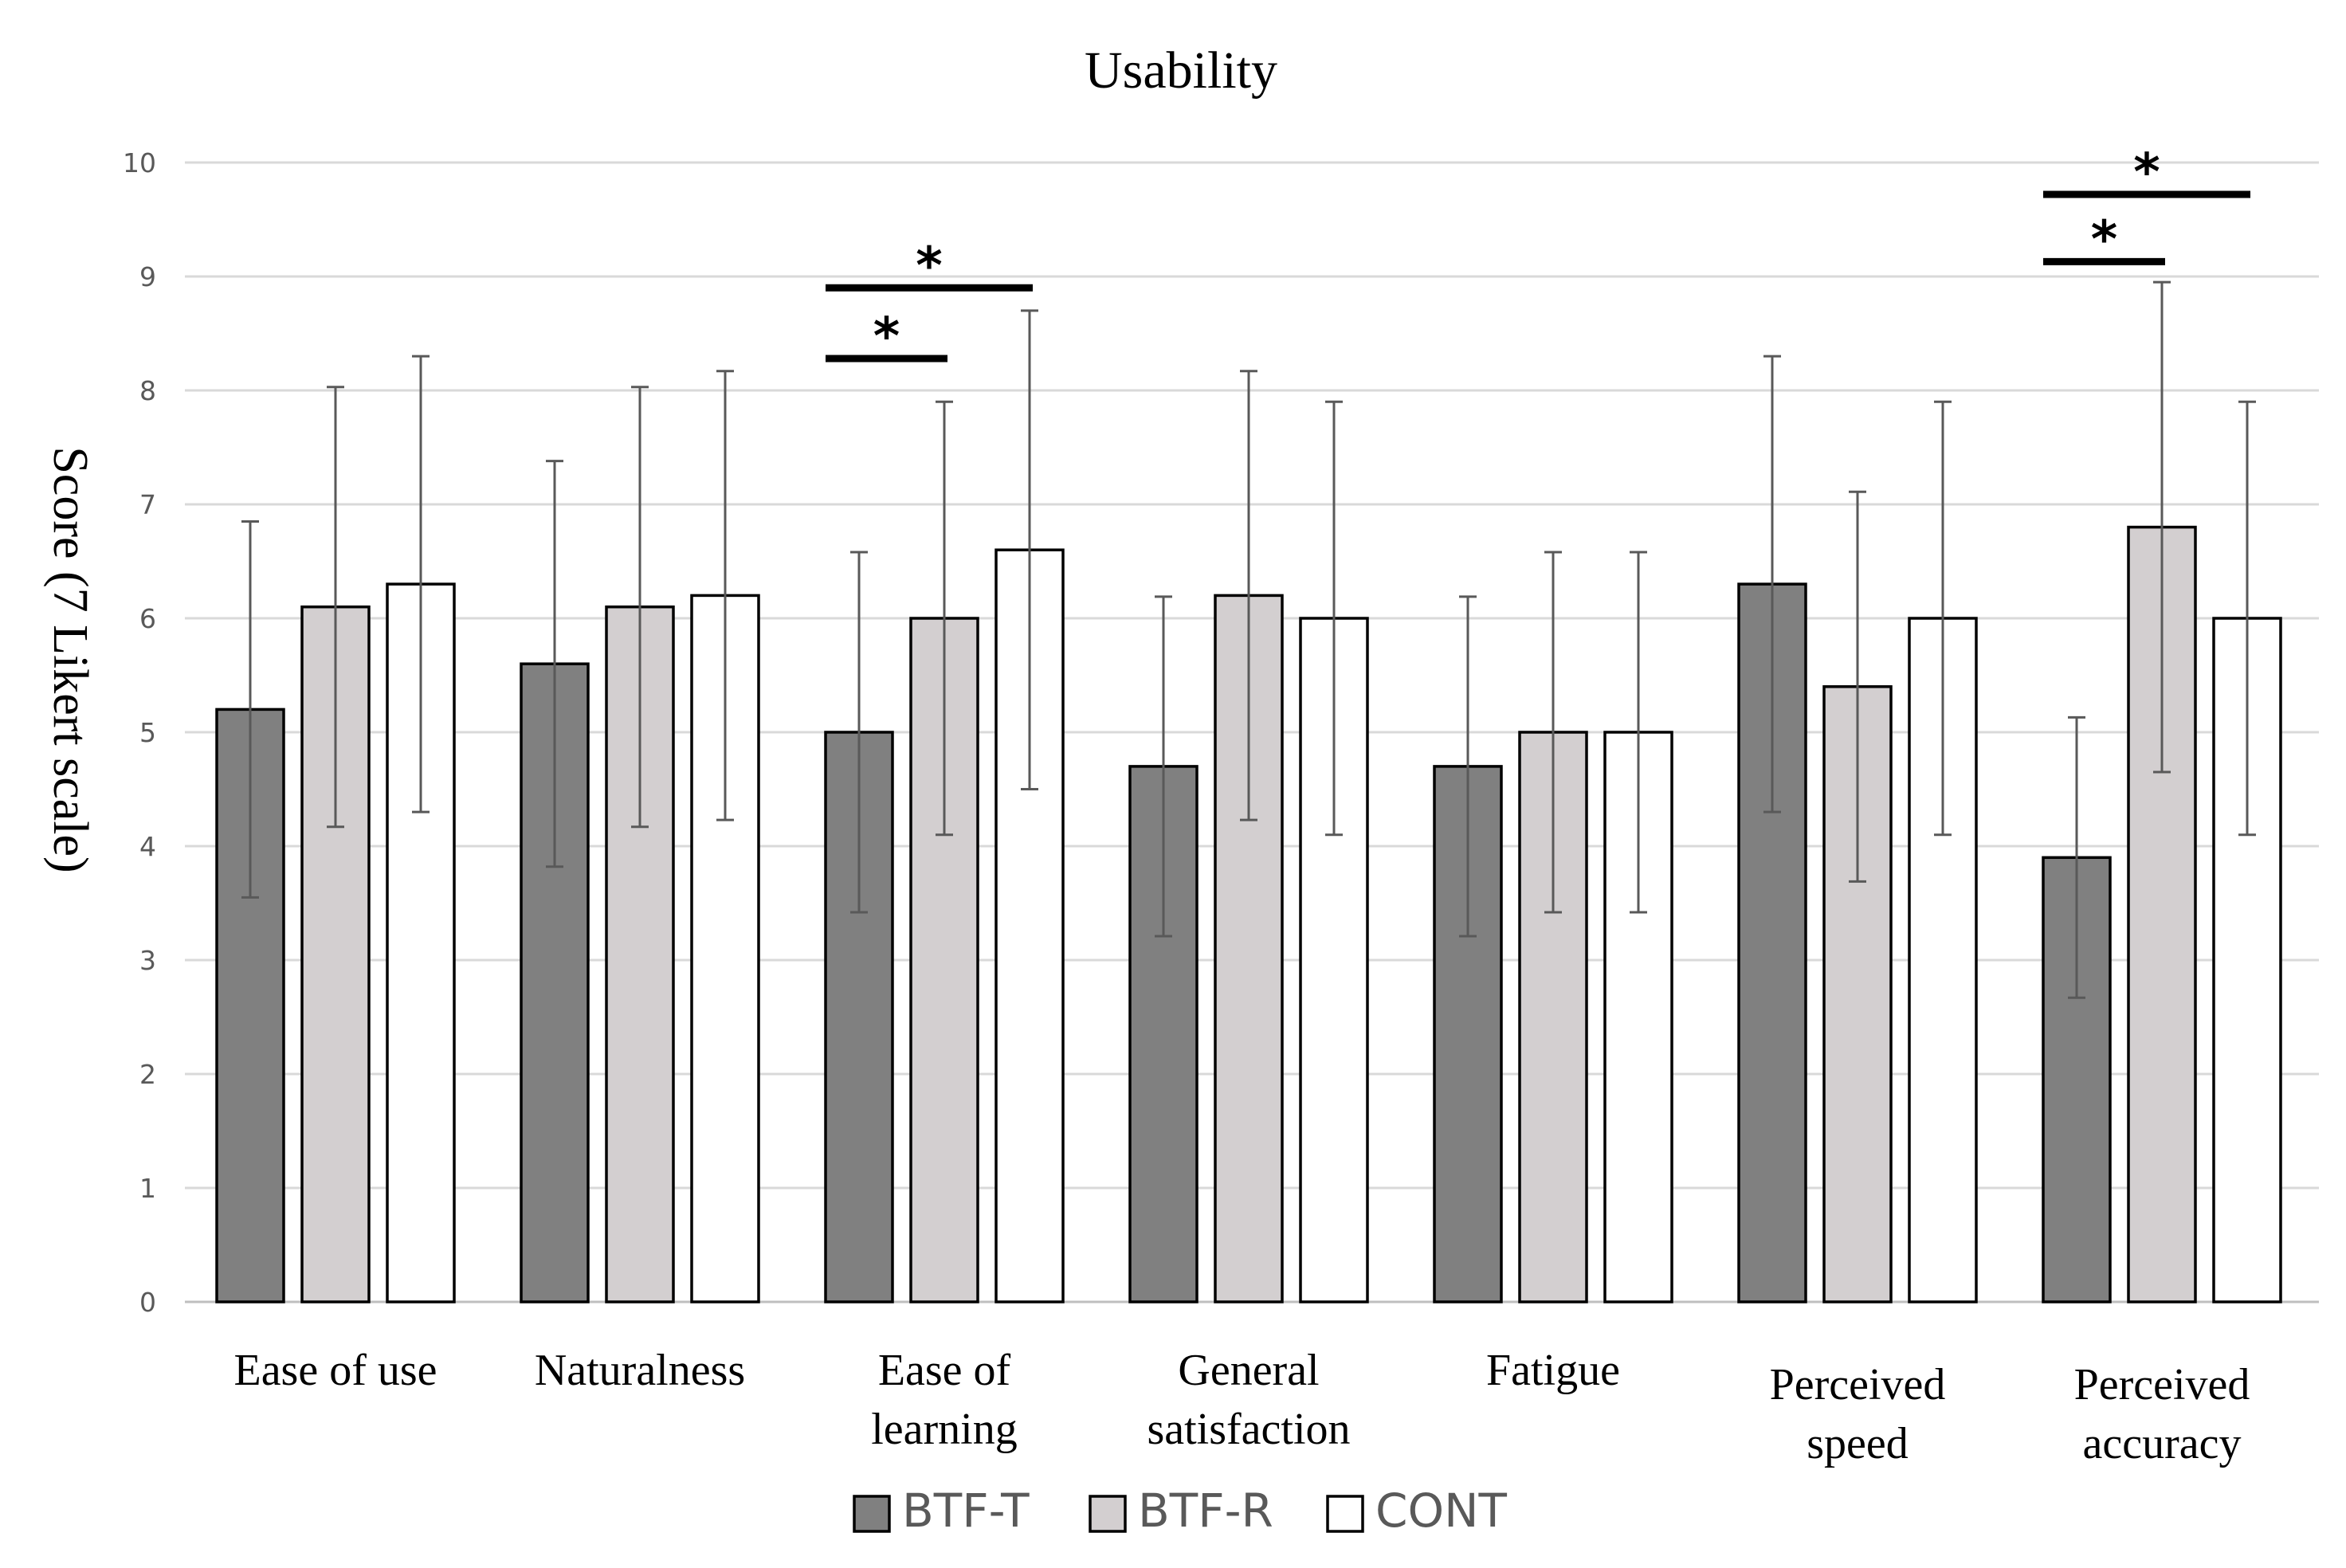 Image resolution: width=2346 pixels, height=1568 pixels. I want to click on significance-markers: * * * *, so click(1538, 255).